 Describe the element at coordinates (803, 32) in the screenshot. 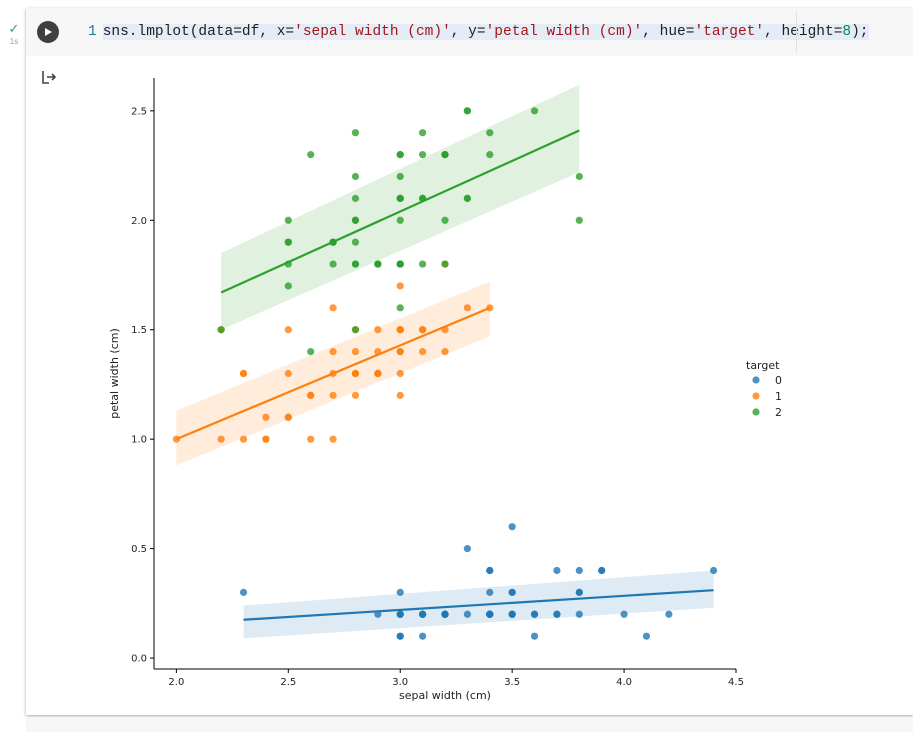

I see `code-mid3: , height=` at that location.